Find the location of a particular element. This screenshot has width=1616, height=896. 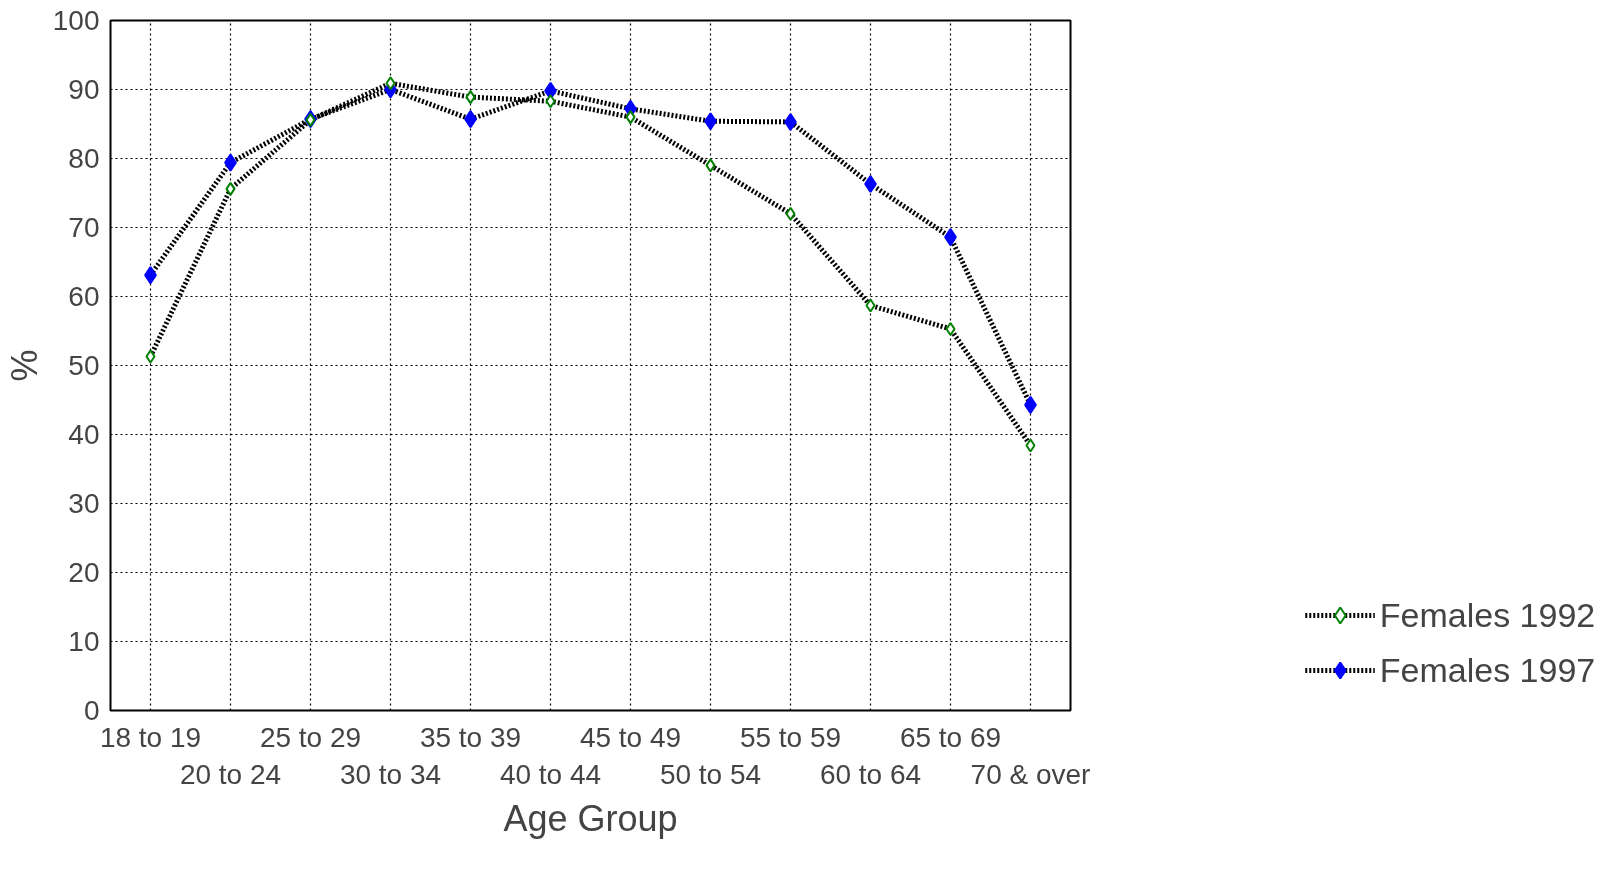

y-tick-label: 30 is located at coordinates (84, 503).